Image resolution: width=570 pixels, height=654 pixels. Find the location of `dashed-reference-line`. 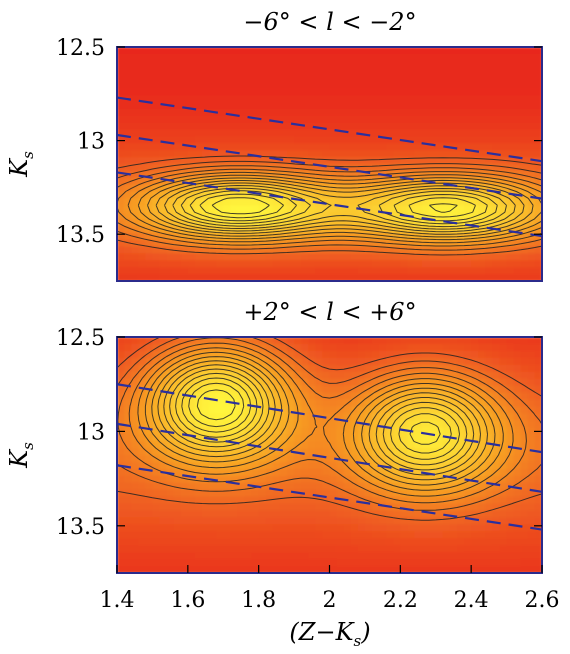

dashed-reference-line is located at coordinates (329, 418).